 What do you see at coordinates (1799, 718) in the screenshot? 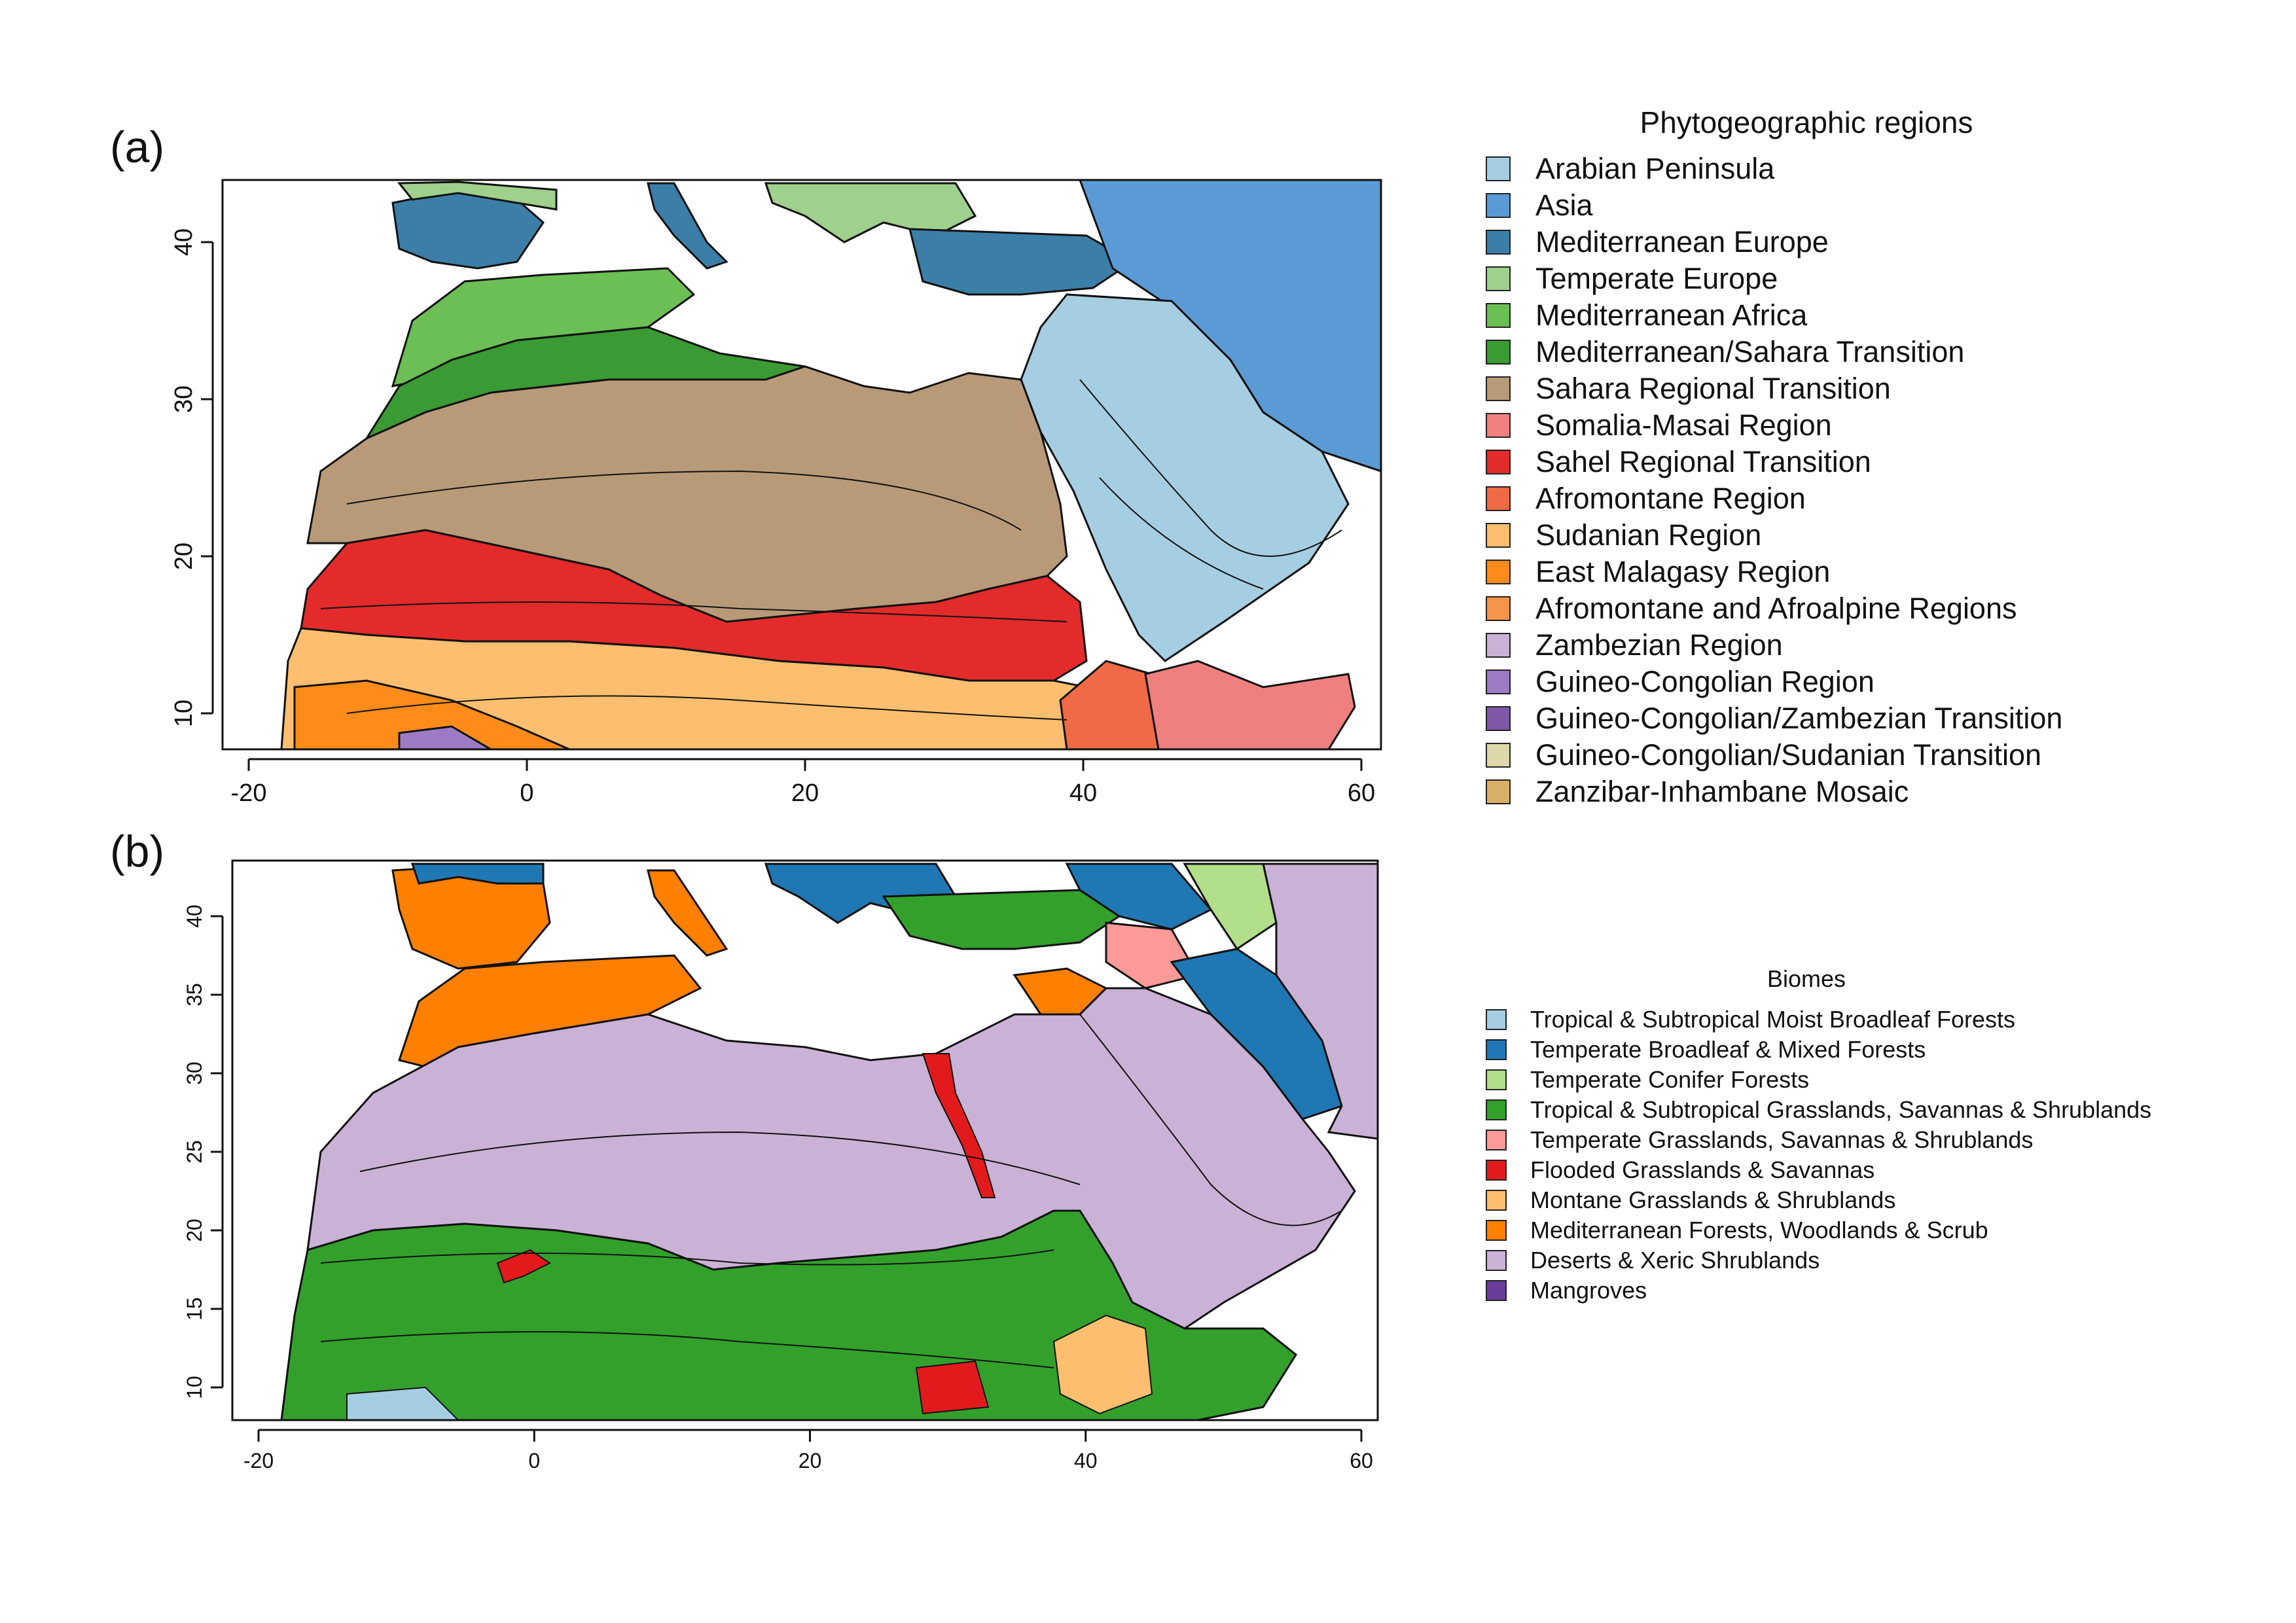
I see `legend-label: Guineo-Congolian/Zambezian Transition` at bounding box center [1799, 718].